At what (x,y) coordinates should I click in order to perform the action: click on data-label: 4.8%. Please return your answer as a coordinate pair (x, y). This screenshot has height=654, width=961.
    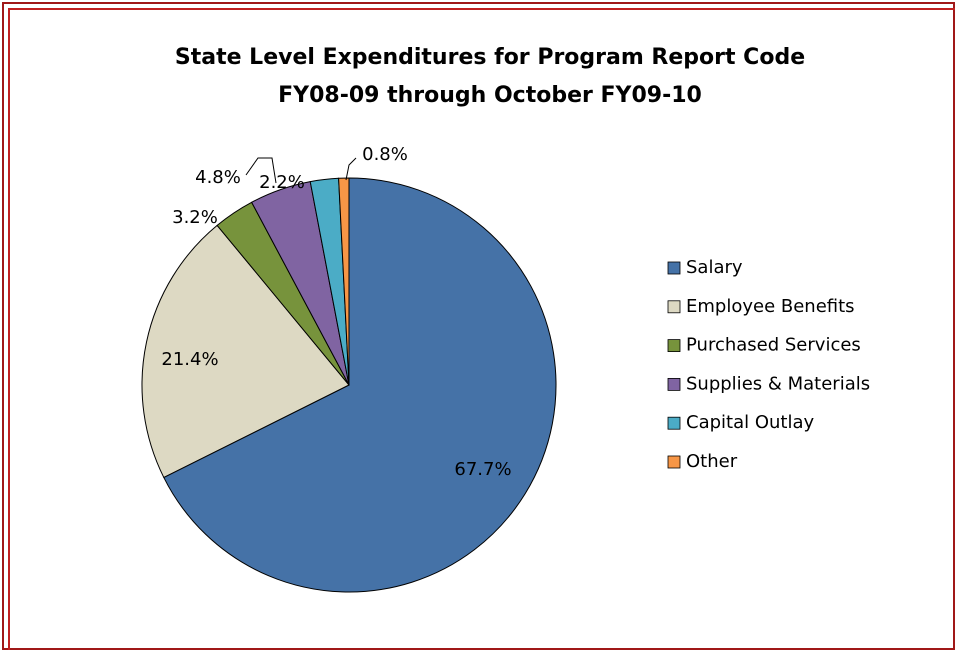
    Looking at the image, I should click on (218, 177).